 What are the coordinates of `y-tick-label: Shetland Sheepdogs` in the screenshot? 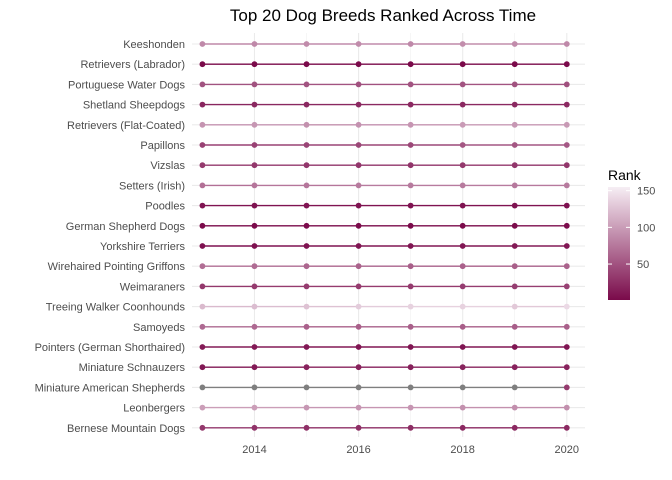 It's located at (134, 106).